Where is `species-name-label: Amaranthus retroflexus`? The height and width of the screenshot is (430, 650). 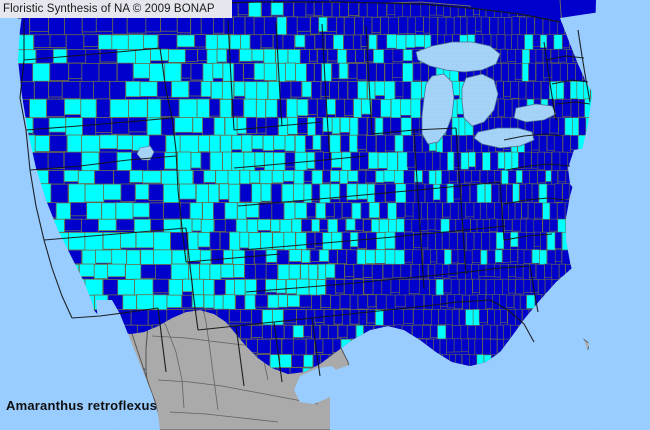
species-name-label: Amaranthus retroflexus is located at coordinates (82, 405).